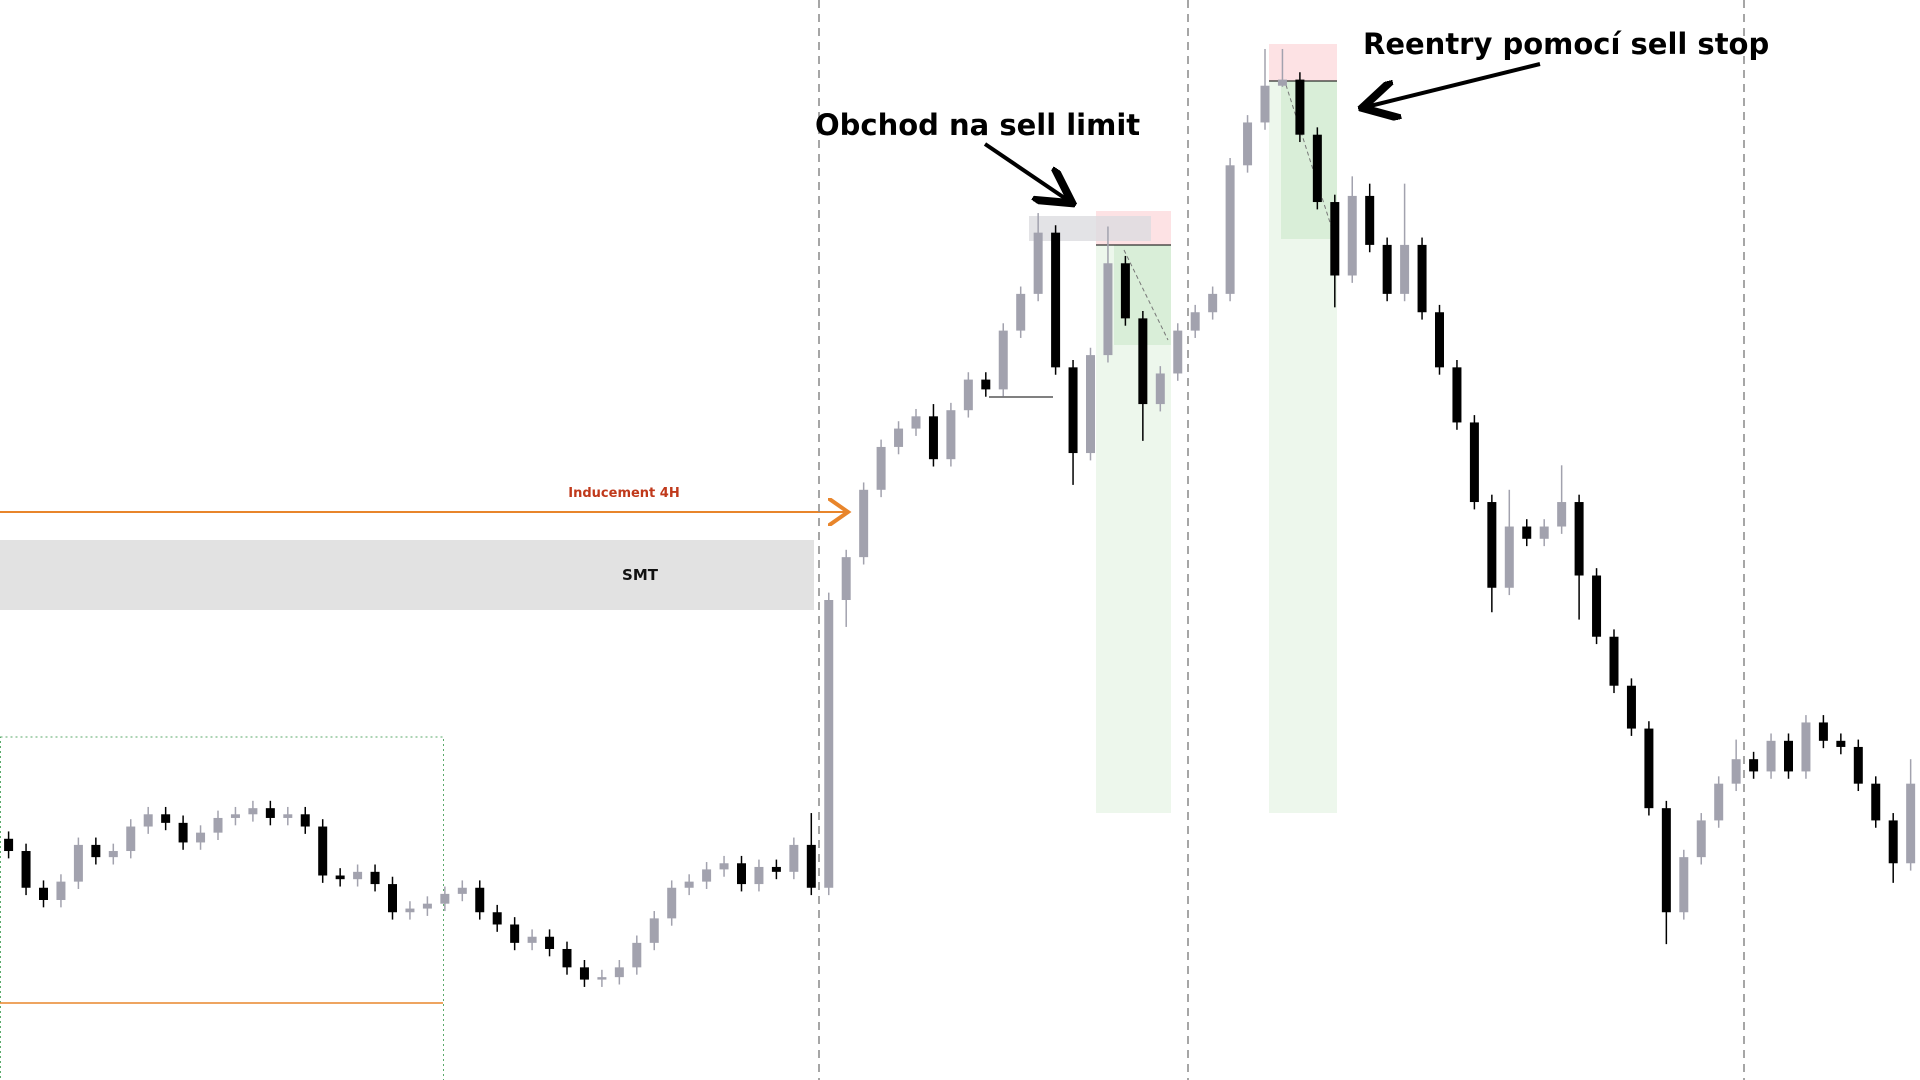 The width and height of the screenshot is (1920, 1080). What do you see at coordinates (407, 575) in the screenshot?
I see `smt-zone` at bounding box center [407, 575].